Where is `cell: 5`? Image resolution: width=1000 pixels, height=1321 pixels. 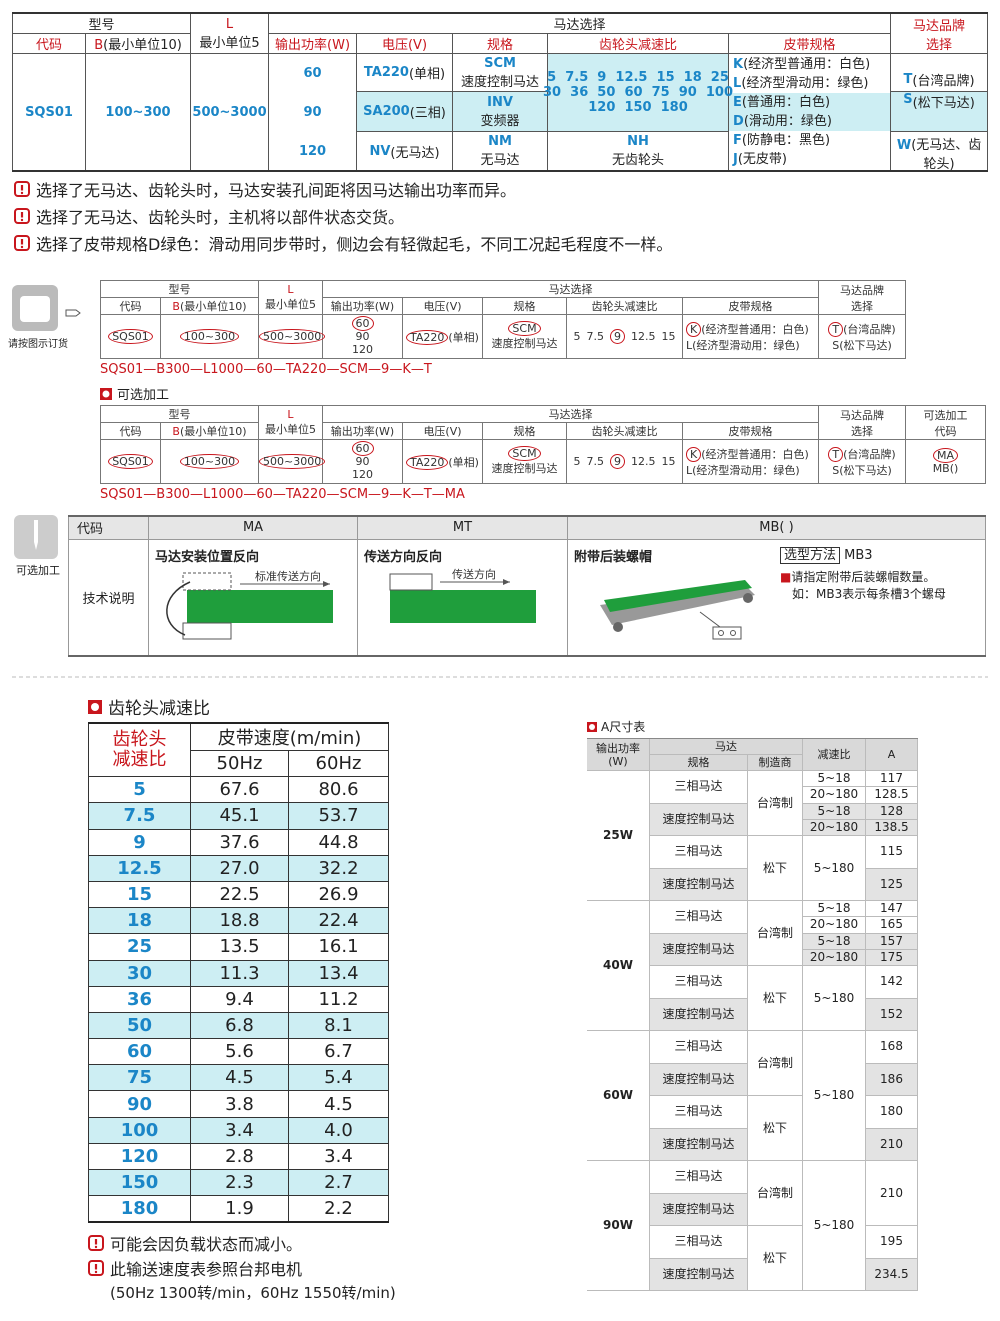 cell: 5 is located at coordinates (139, 790).